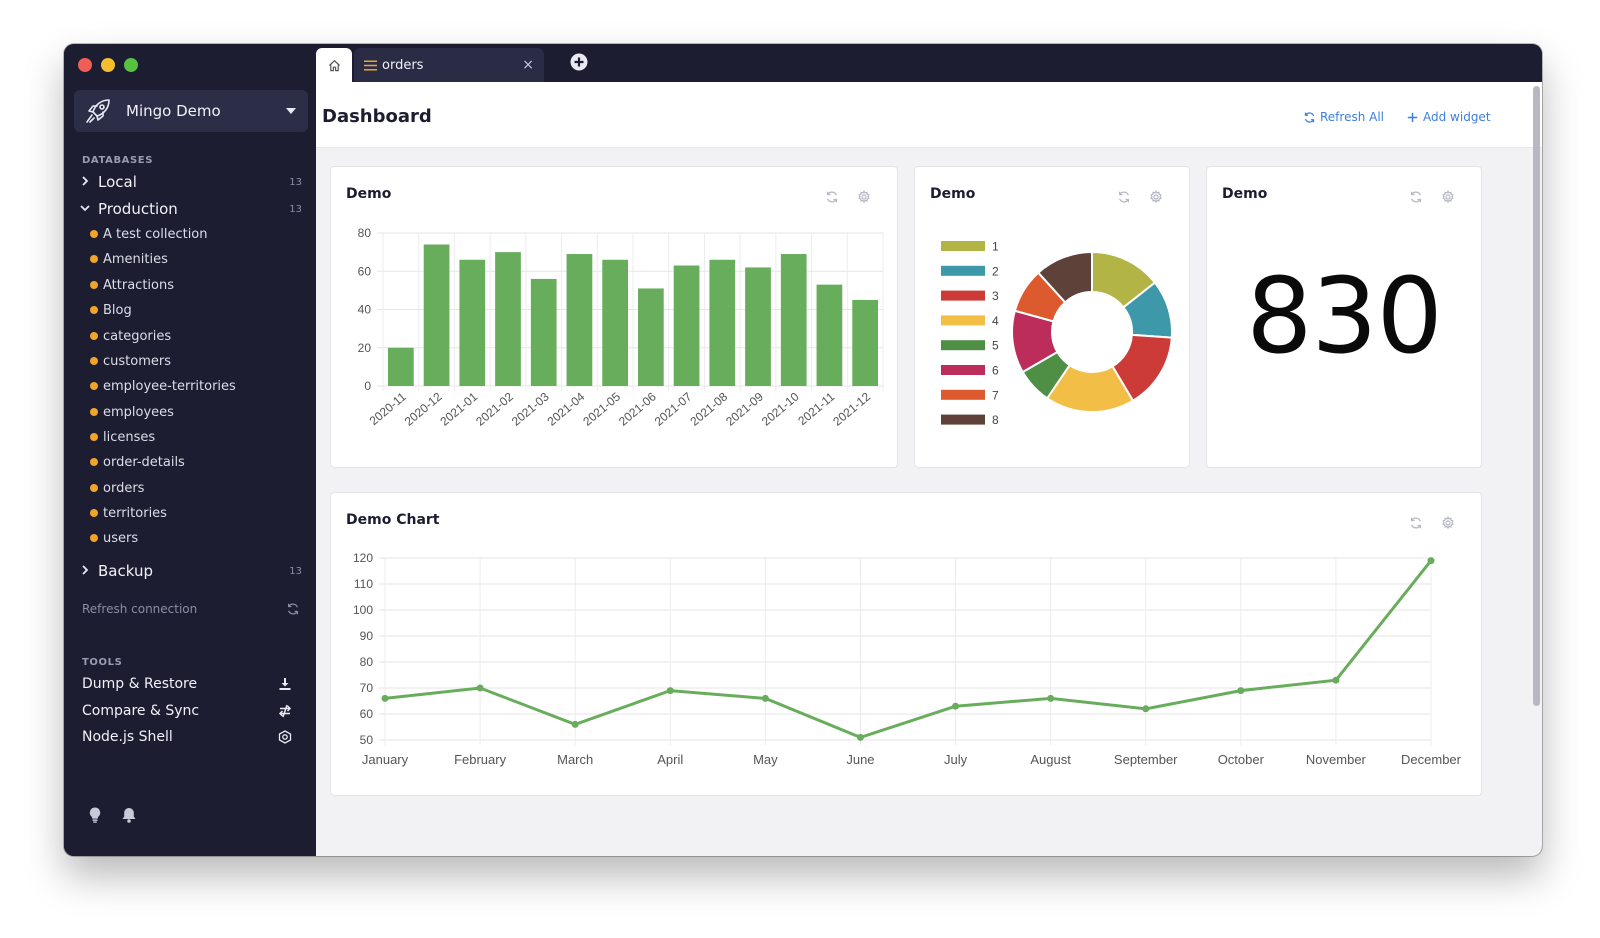 The height and width of the screenshot is (938, 1600). I want to click on chevron-right-icon, so click(87, 571).